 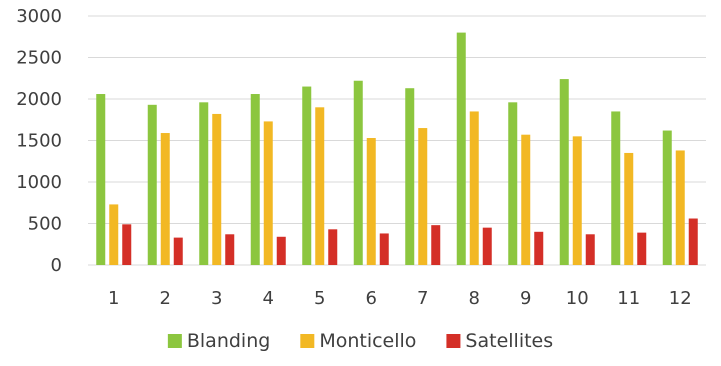 I want to click on y-axis-tick-labels: 0 500 1000 1500 2000 2500 3000, so click(x=39, y=141).